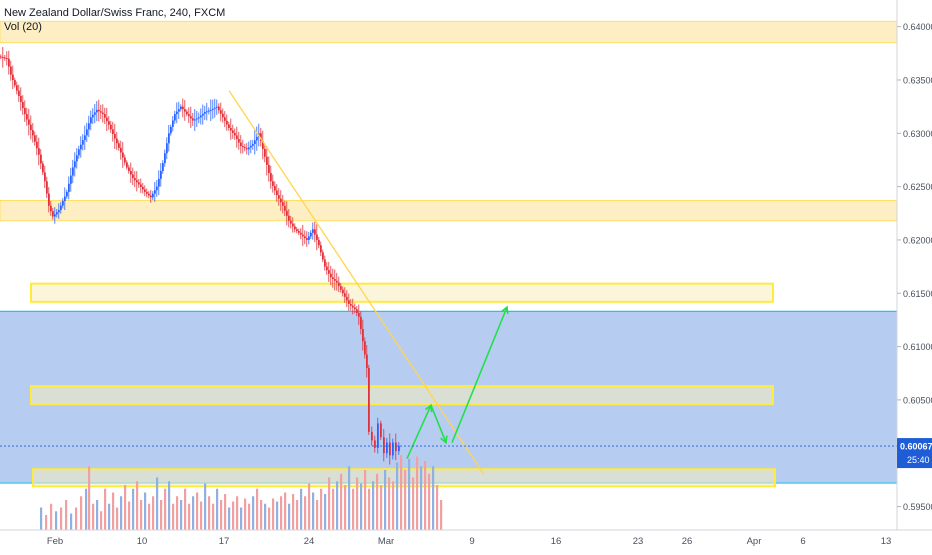 Image resolution: width=932 pixels, height=555 pixels. I want to click on time-tick-label: 23, so click(638, 541).